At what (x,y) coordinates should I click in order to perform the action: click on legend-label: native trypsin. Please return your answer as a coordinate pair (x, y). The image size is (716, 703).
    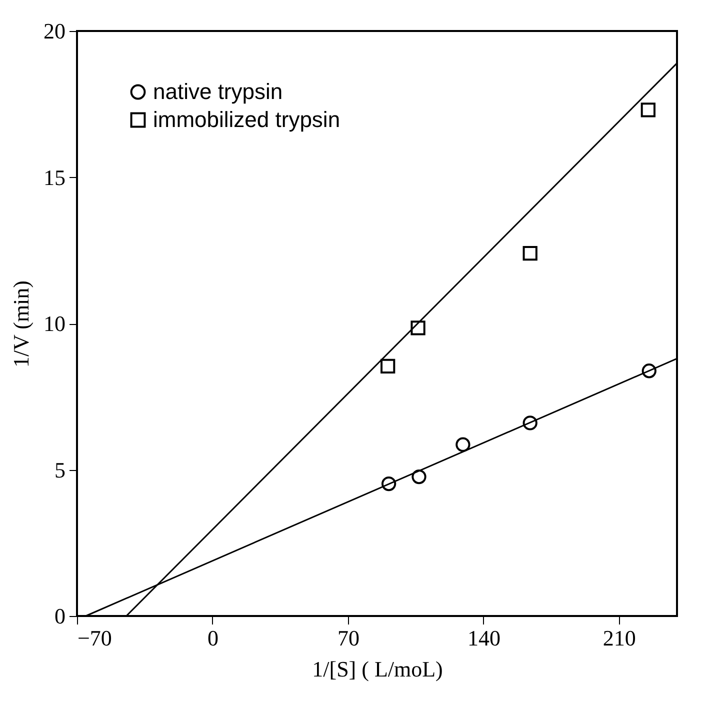
    Looking at the image, I should click on (218, 91).